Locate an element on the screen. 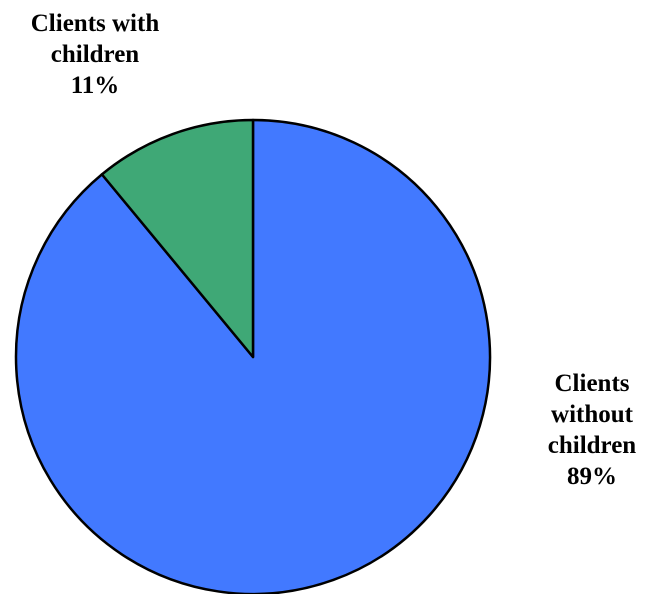  slice-label-line: Clients with is located at coordinates (95, 23).